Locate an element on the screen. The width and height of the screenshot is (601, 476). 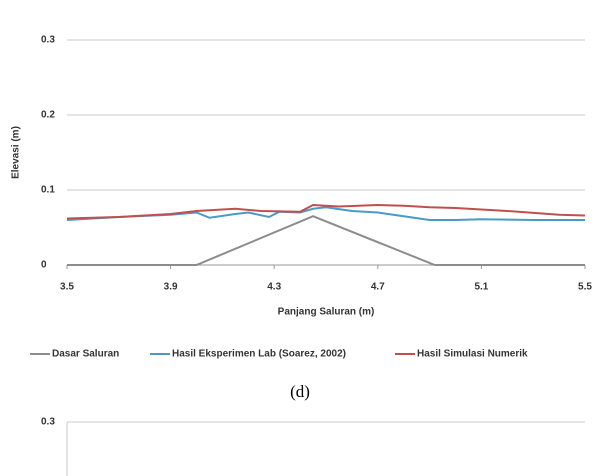
x-tick-label: 4.7 is located at coordinates (378, 287).